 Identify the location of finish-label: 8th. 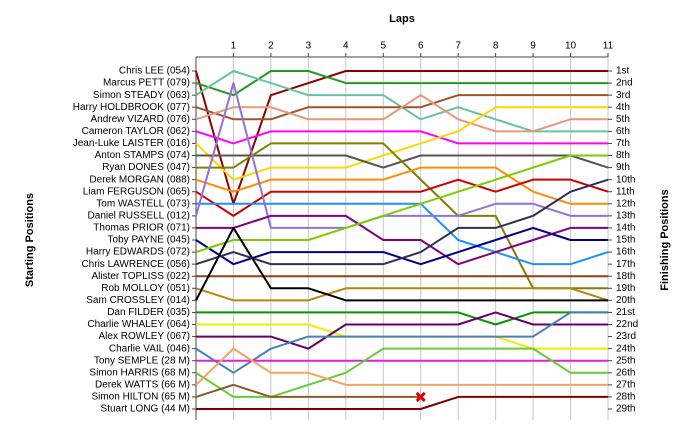
(623, 155).